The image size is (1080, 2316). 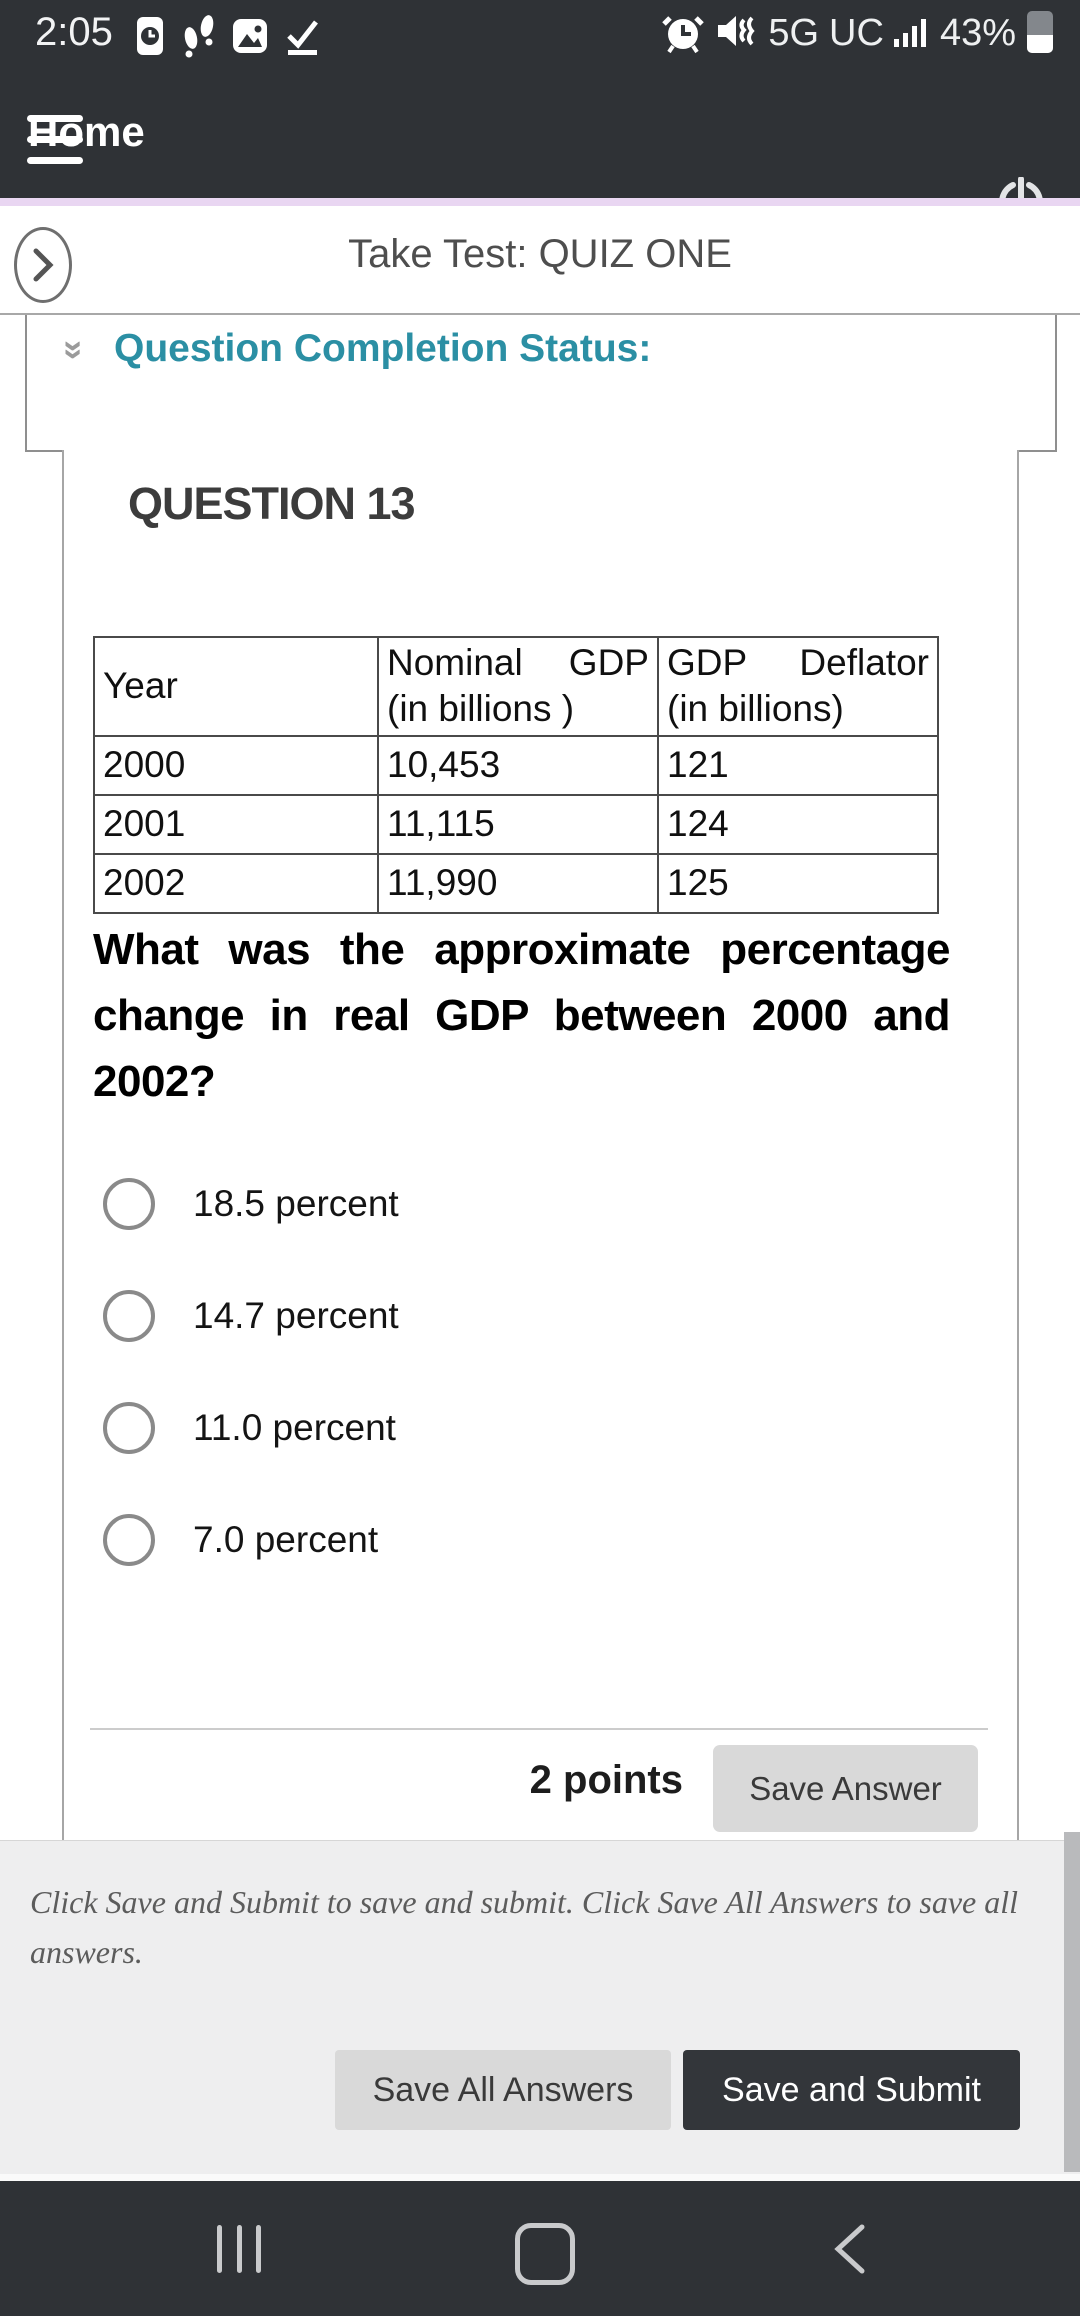 What do you see at coordinates (1040, 33) in the screenshot?
I see `battery-icon` at bounding box center [1040, 33].